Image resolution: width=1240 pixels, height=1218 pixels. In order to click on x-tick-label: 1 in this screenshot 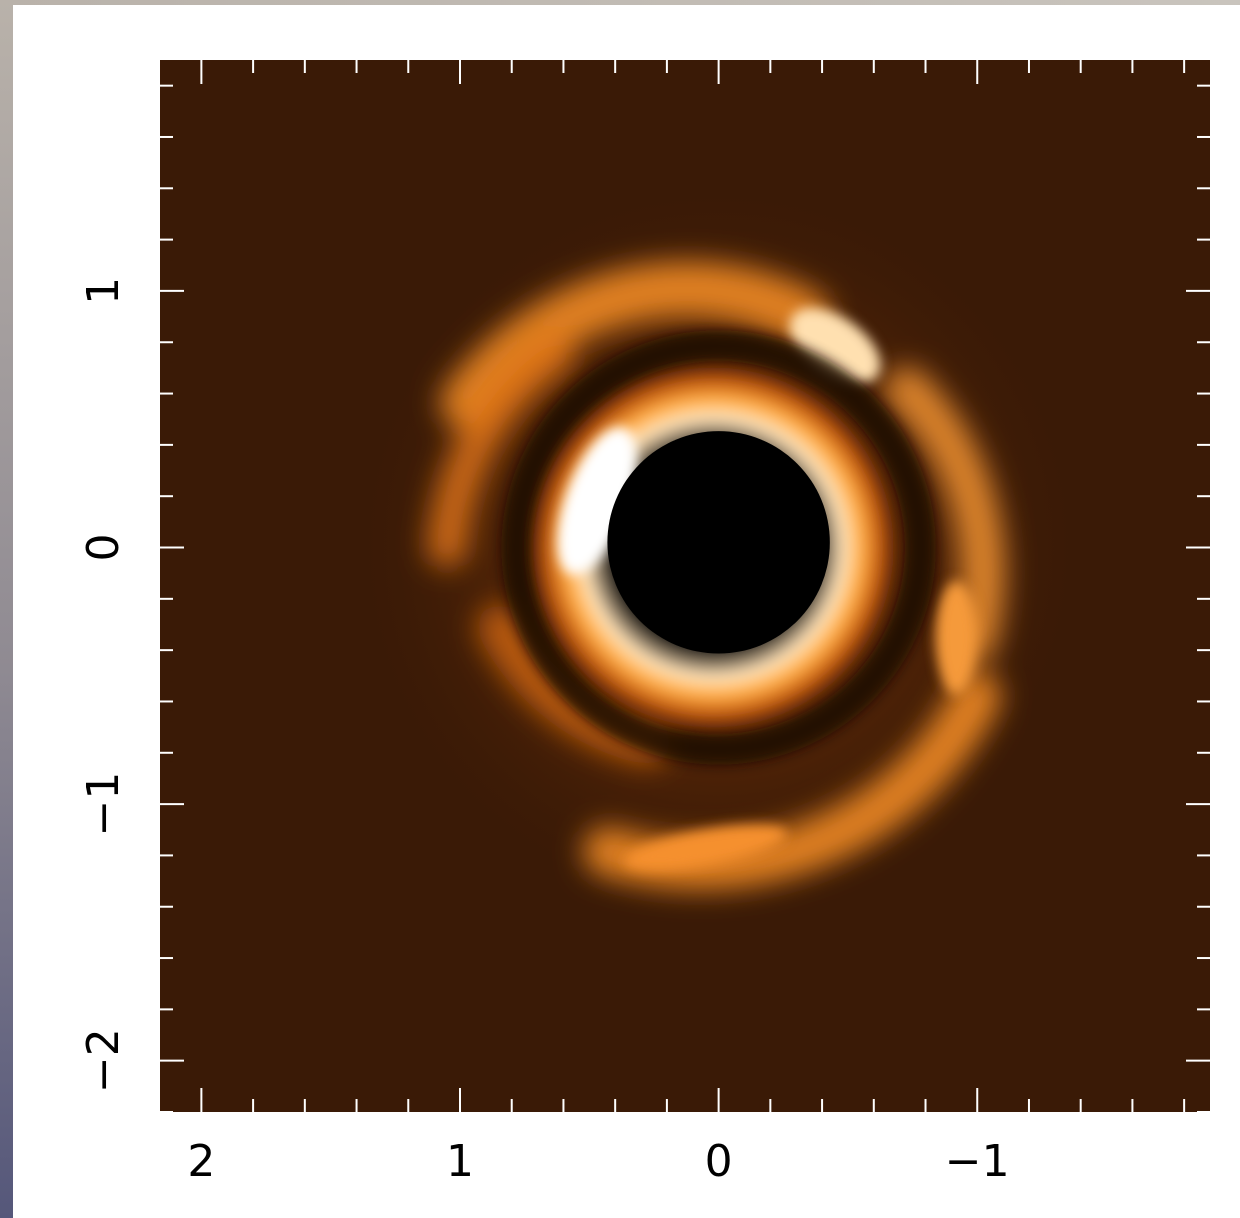, I will do `click(460, 1161)`.